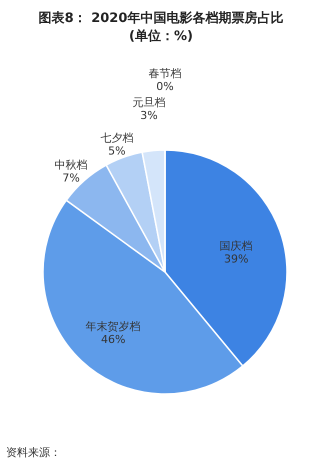  What do you see at coordinates (236, 245) in the screenshot?
I see `slice-label: 国庆档` at bounding box center [236, 245].